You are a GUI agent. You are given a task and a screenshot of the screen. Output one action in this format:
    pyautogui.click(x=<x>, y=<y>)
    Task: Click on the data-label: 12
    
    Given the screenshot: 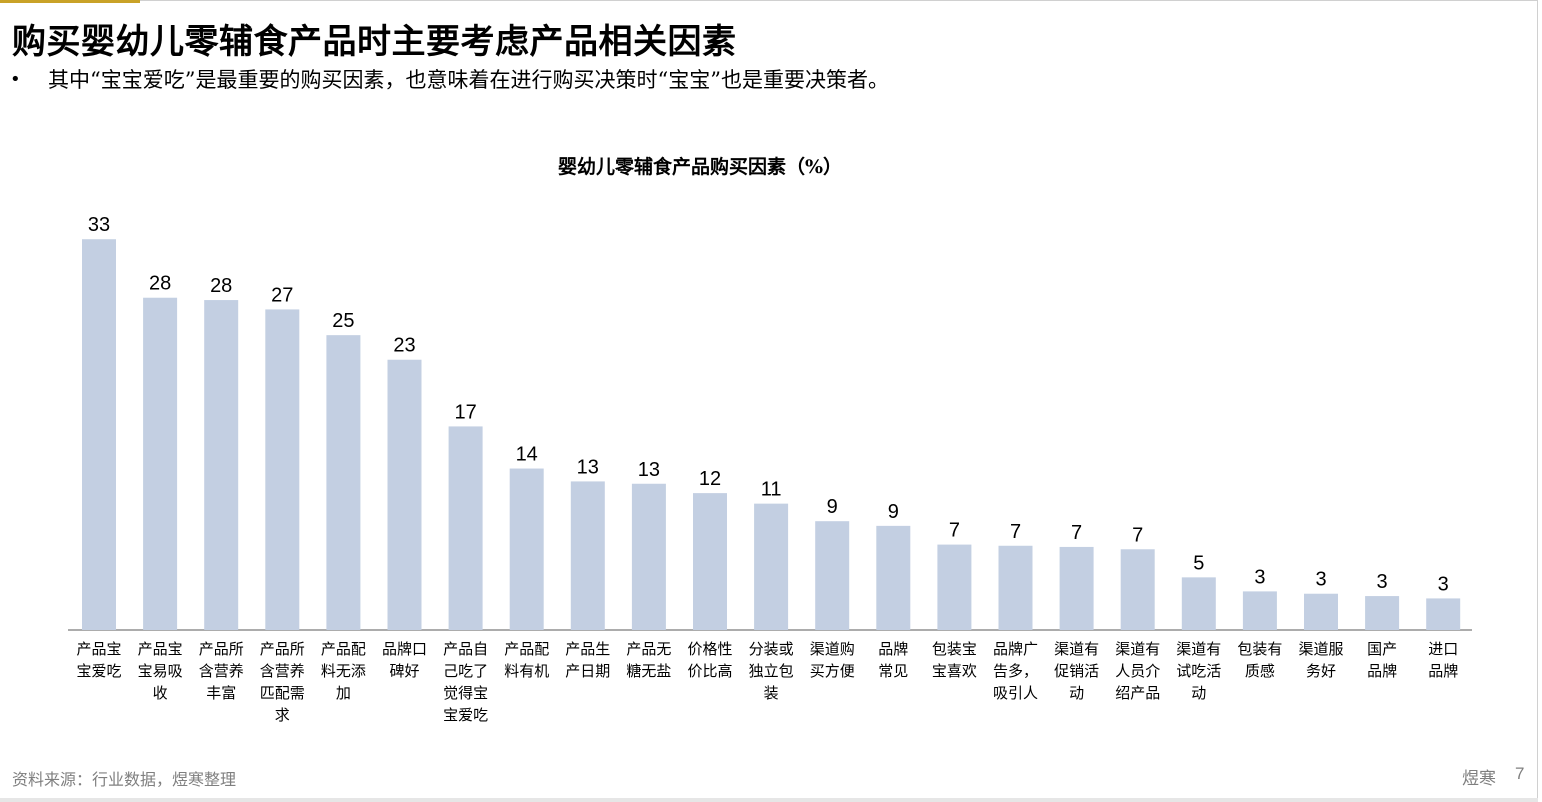 What is the action you would take?
    pyautogui.click(x=710, y=479)
    